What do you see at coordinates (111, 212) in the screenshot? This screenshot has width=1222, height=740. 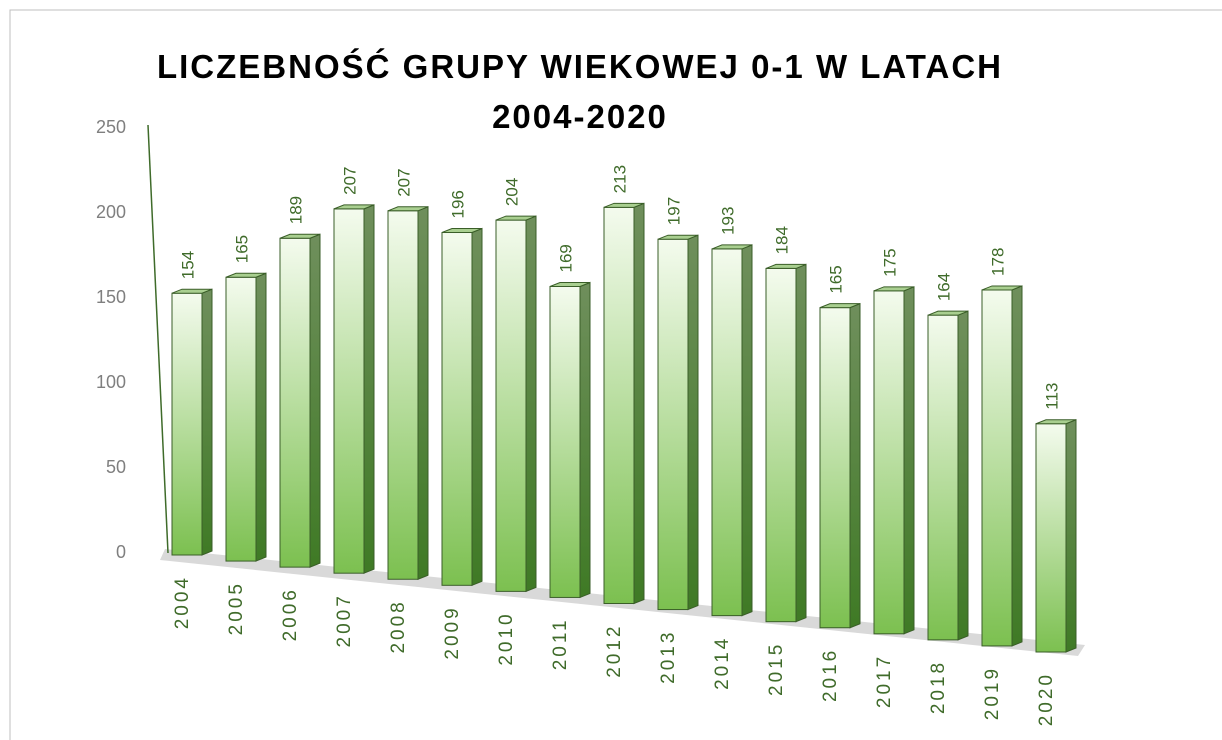 I see `y-tick-label: 200` at bounding box center [111, 212].